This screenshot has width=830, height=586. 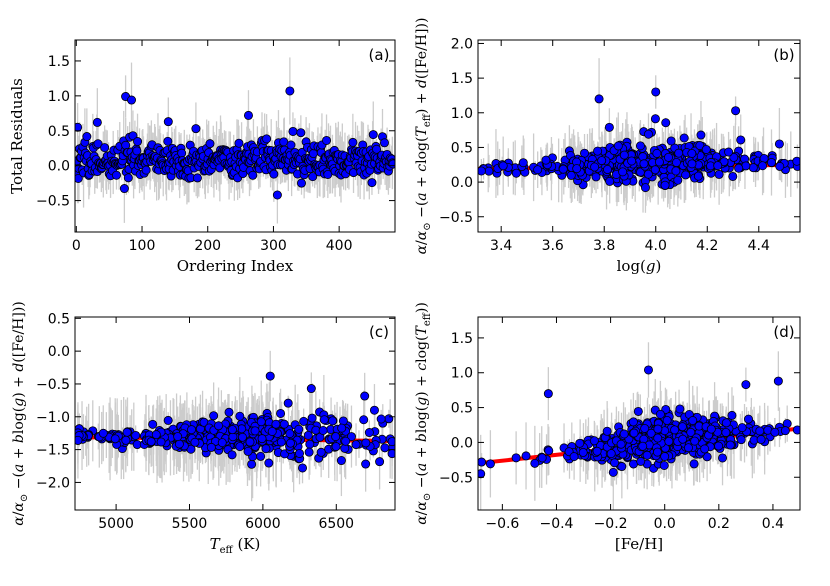 What do you see at coordinates (462, 79) in the screenshot?
I see `y-tick-label: 1.5` at bounding box center [462, 79].